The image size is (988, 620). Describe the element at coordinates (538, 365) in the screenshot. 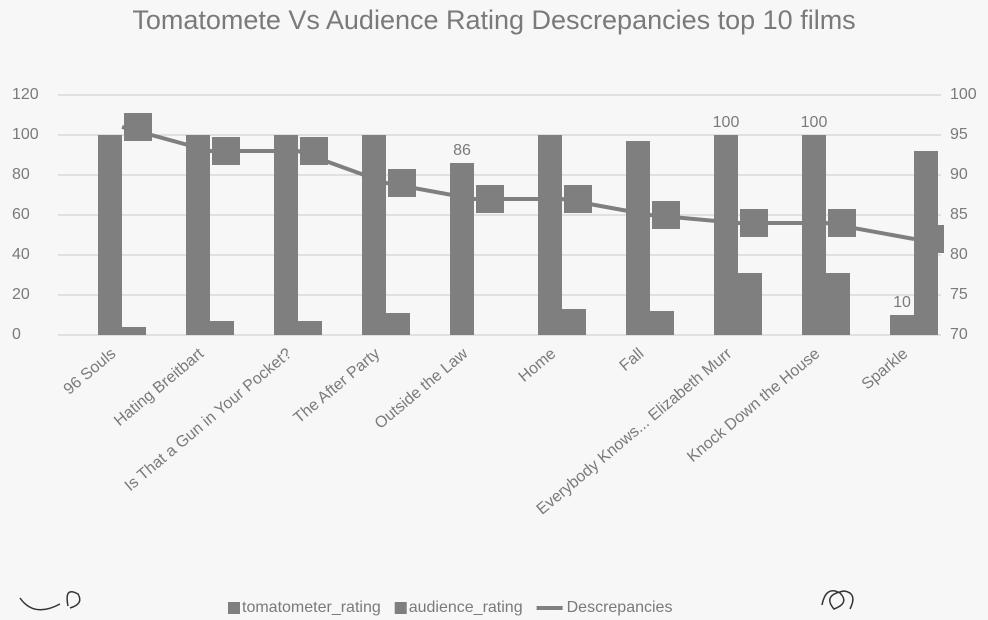

I see `x-tick-label: Home` at that location.